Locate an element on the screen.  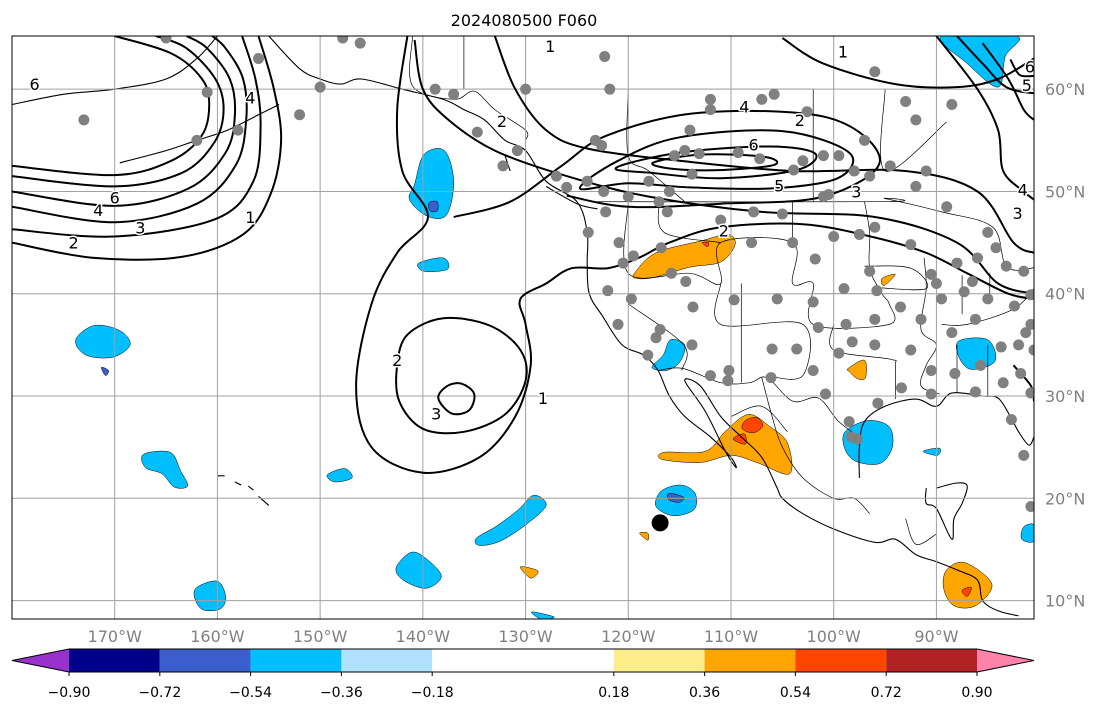
x-tick-label: 170°W is located at coordinates (115, 636).